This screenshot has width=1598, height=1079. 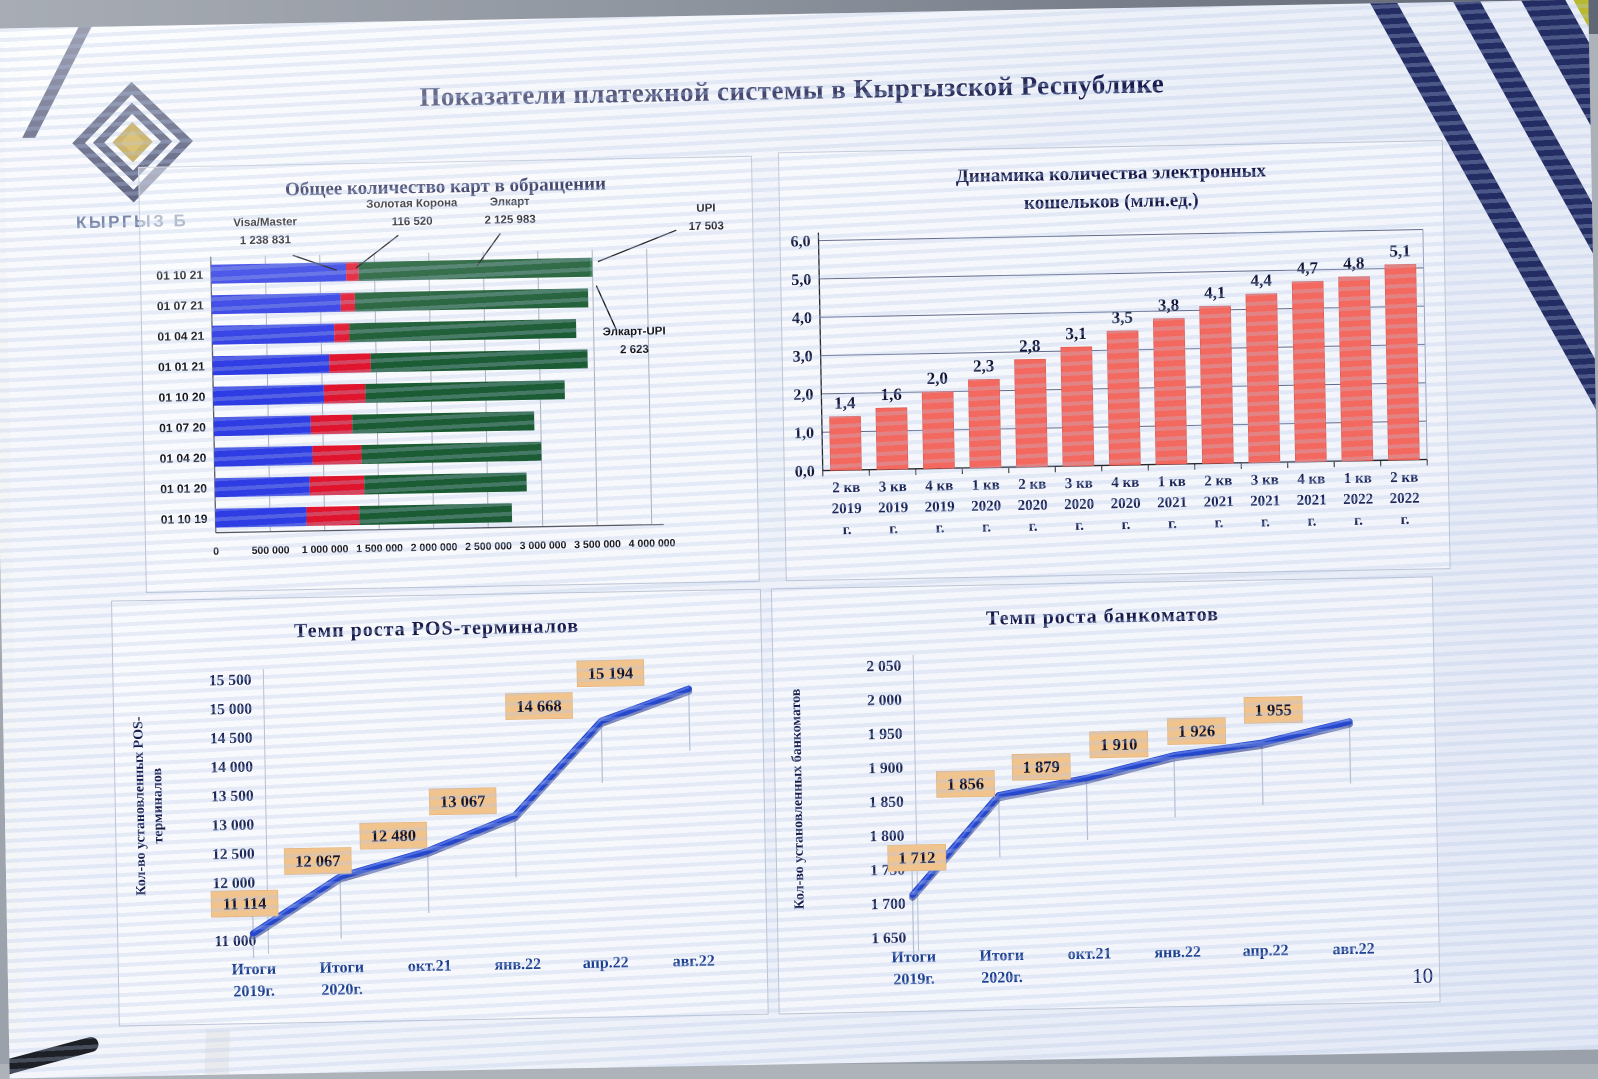 I want to click on y-tick-label: 1 950, so click(x=885, y=735).